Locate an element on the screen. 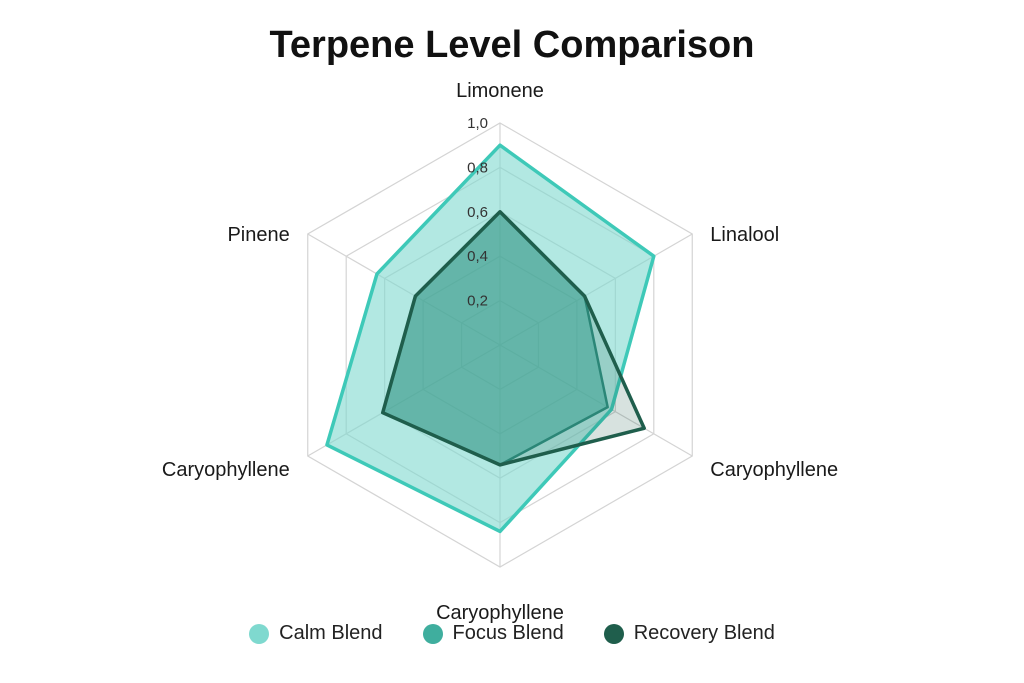 The image size is (1024, 683). legend-swatch-recovery is located at coordinates (613, 633).